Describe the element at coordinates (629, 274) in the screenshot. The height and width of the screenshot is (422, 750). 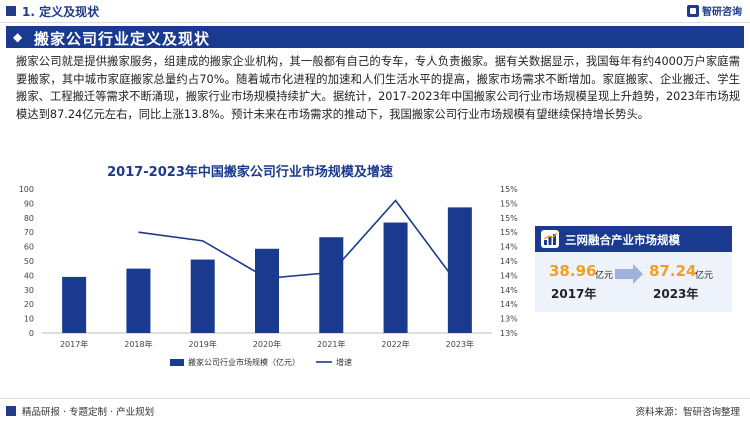
I see `arrow-right-icon` at that location.